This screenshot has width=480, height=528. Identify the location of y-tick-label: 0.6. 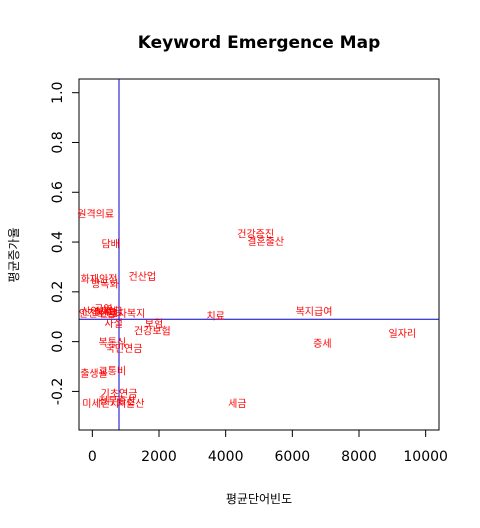
(58, 192).